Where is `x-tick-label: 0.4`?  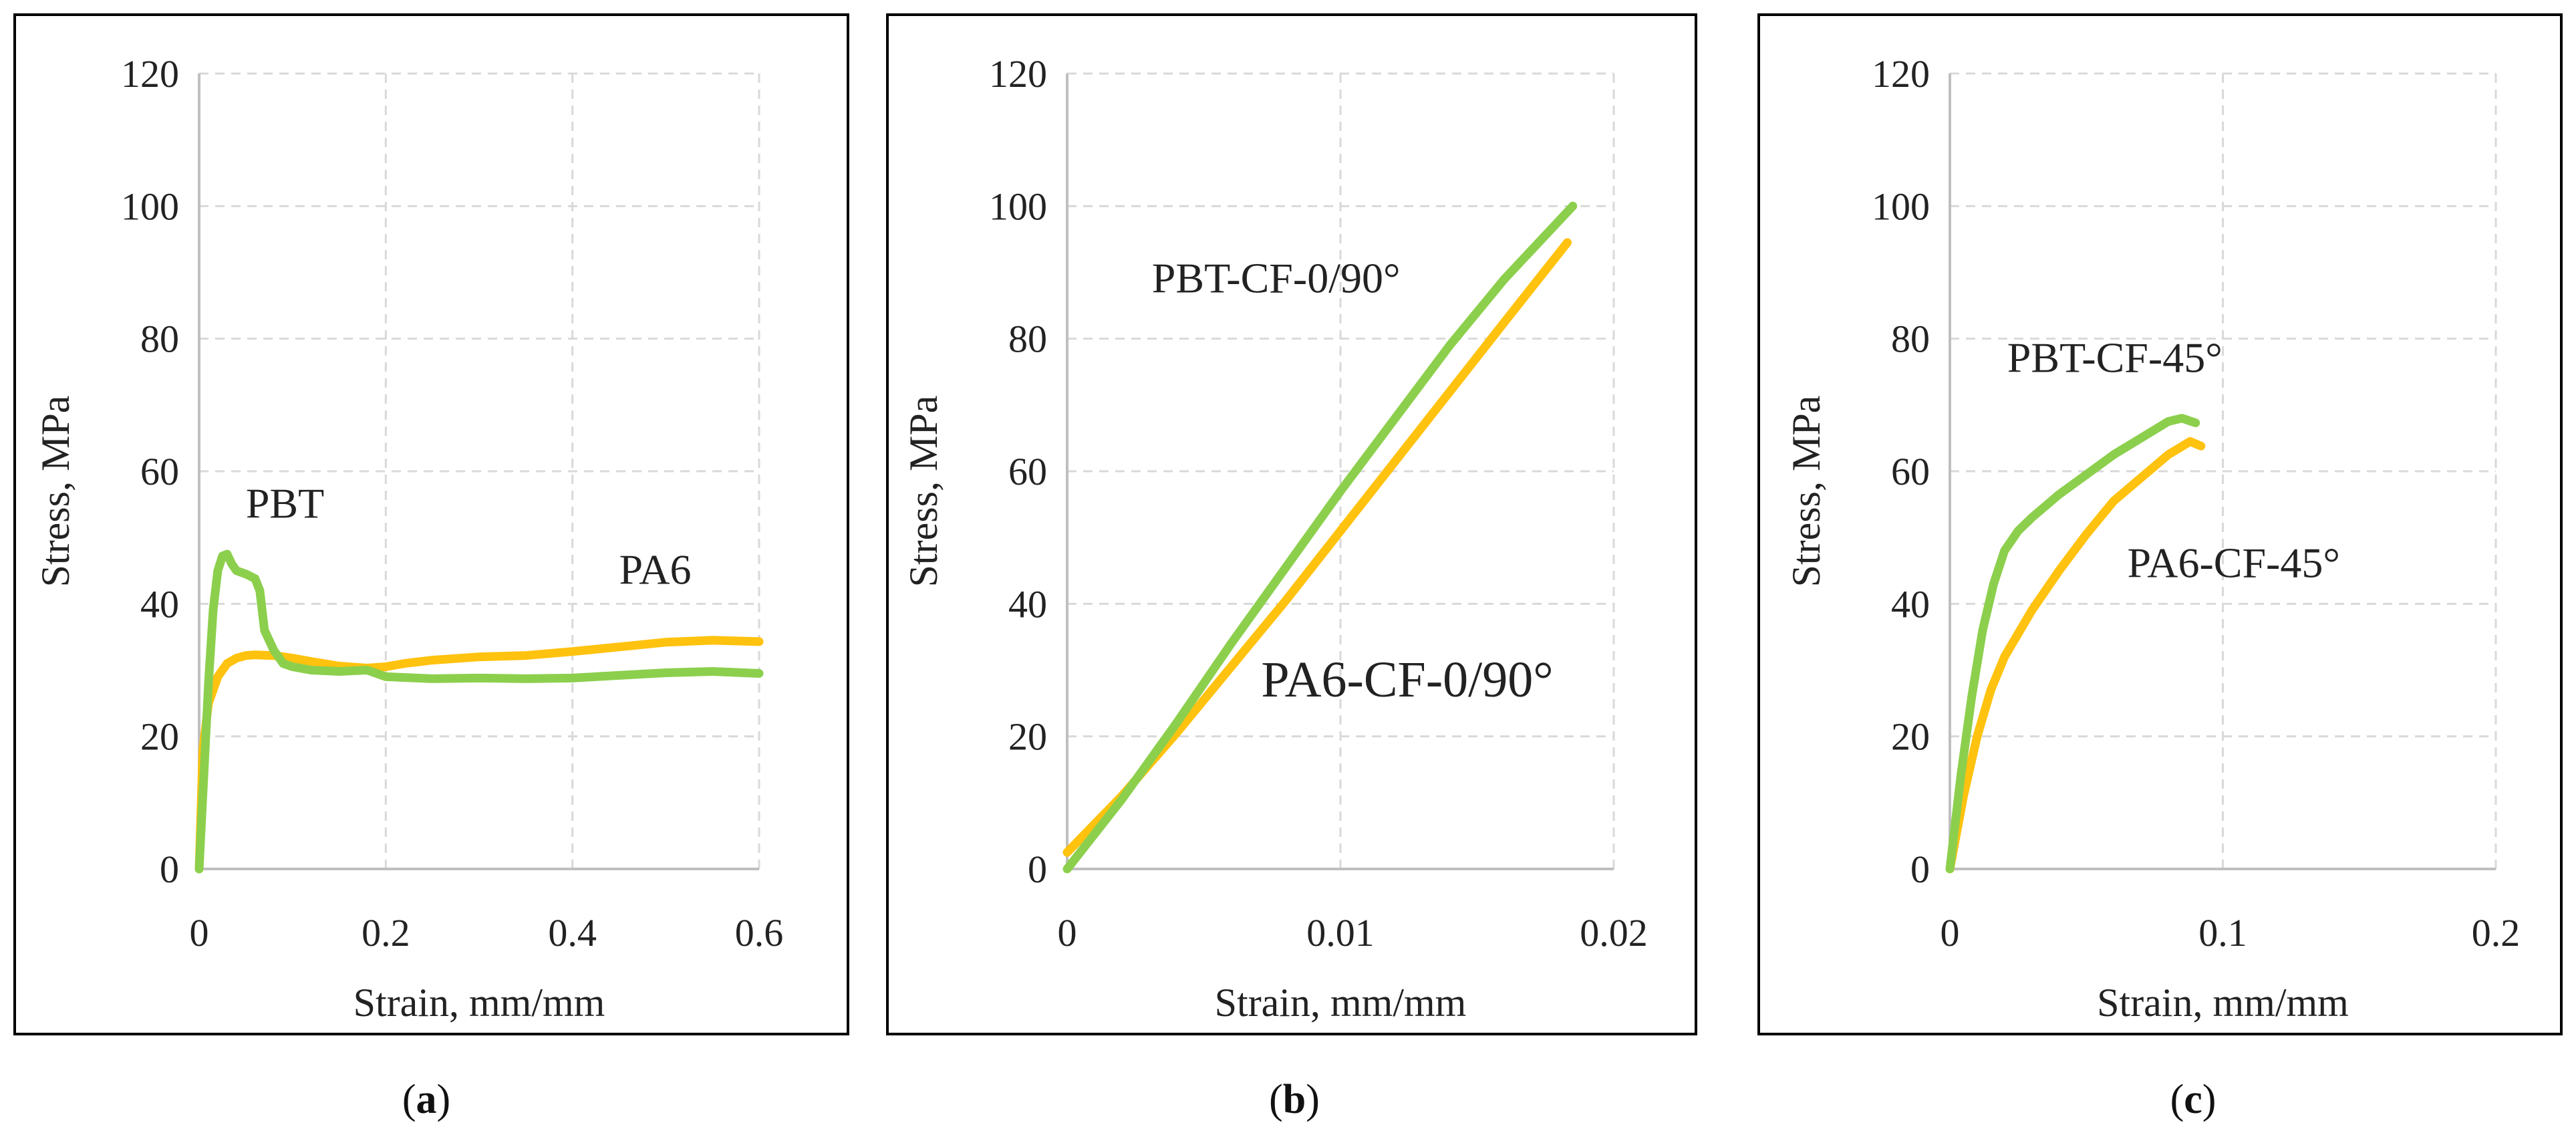
x-tick-label: 0.4 is located at coordinates (572, 933).